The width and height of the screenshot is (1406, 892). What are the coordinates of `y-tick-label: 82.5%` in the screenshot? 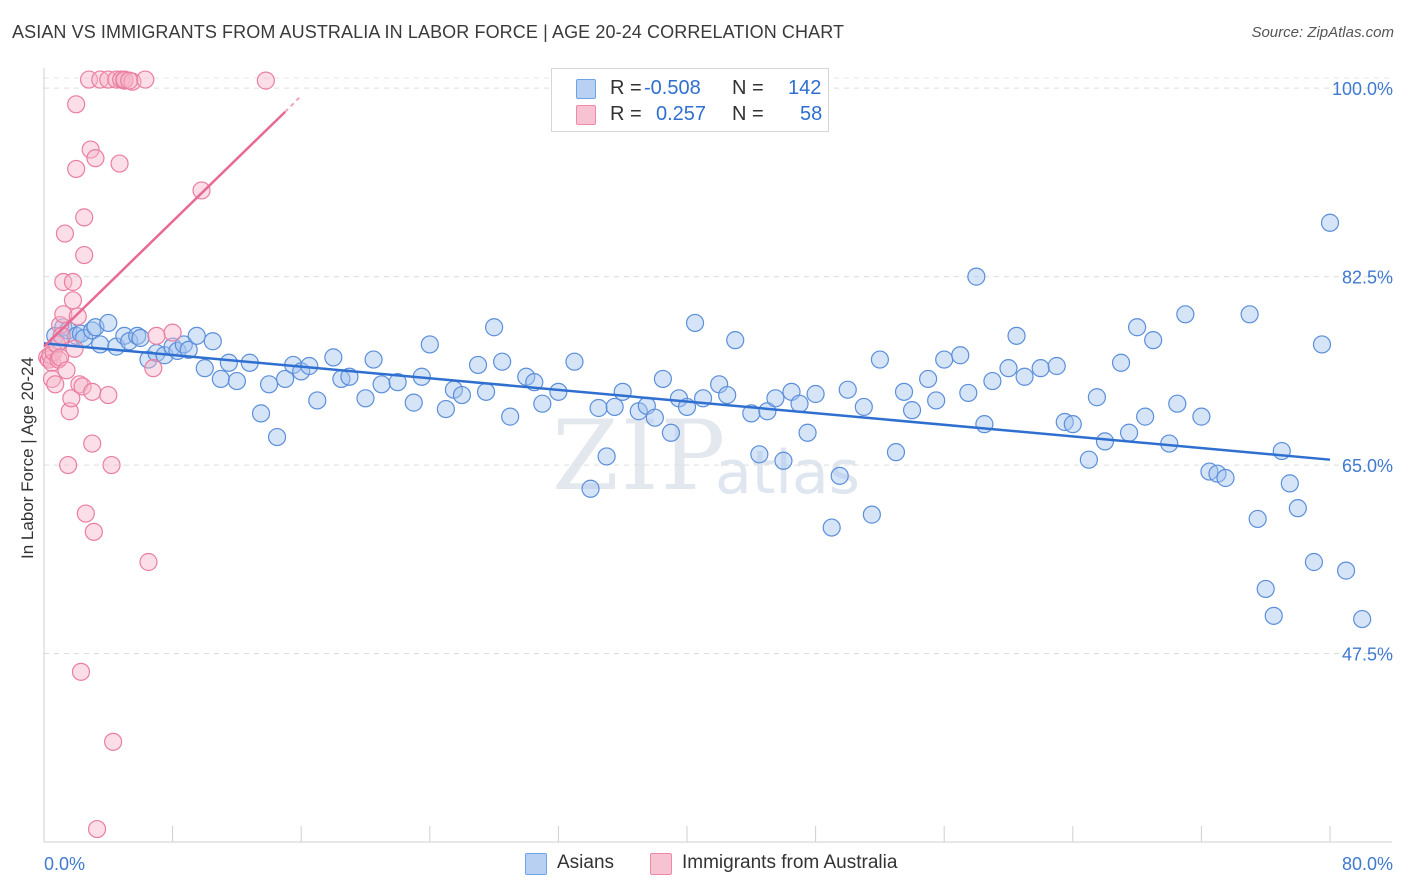 It's located at (1367, 278).